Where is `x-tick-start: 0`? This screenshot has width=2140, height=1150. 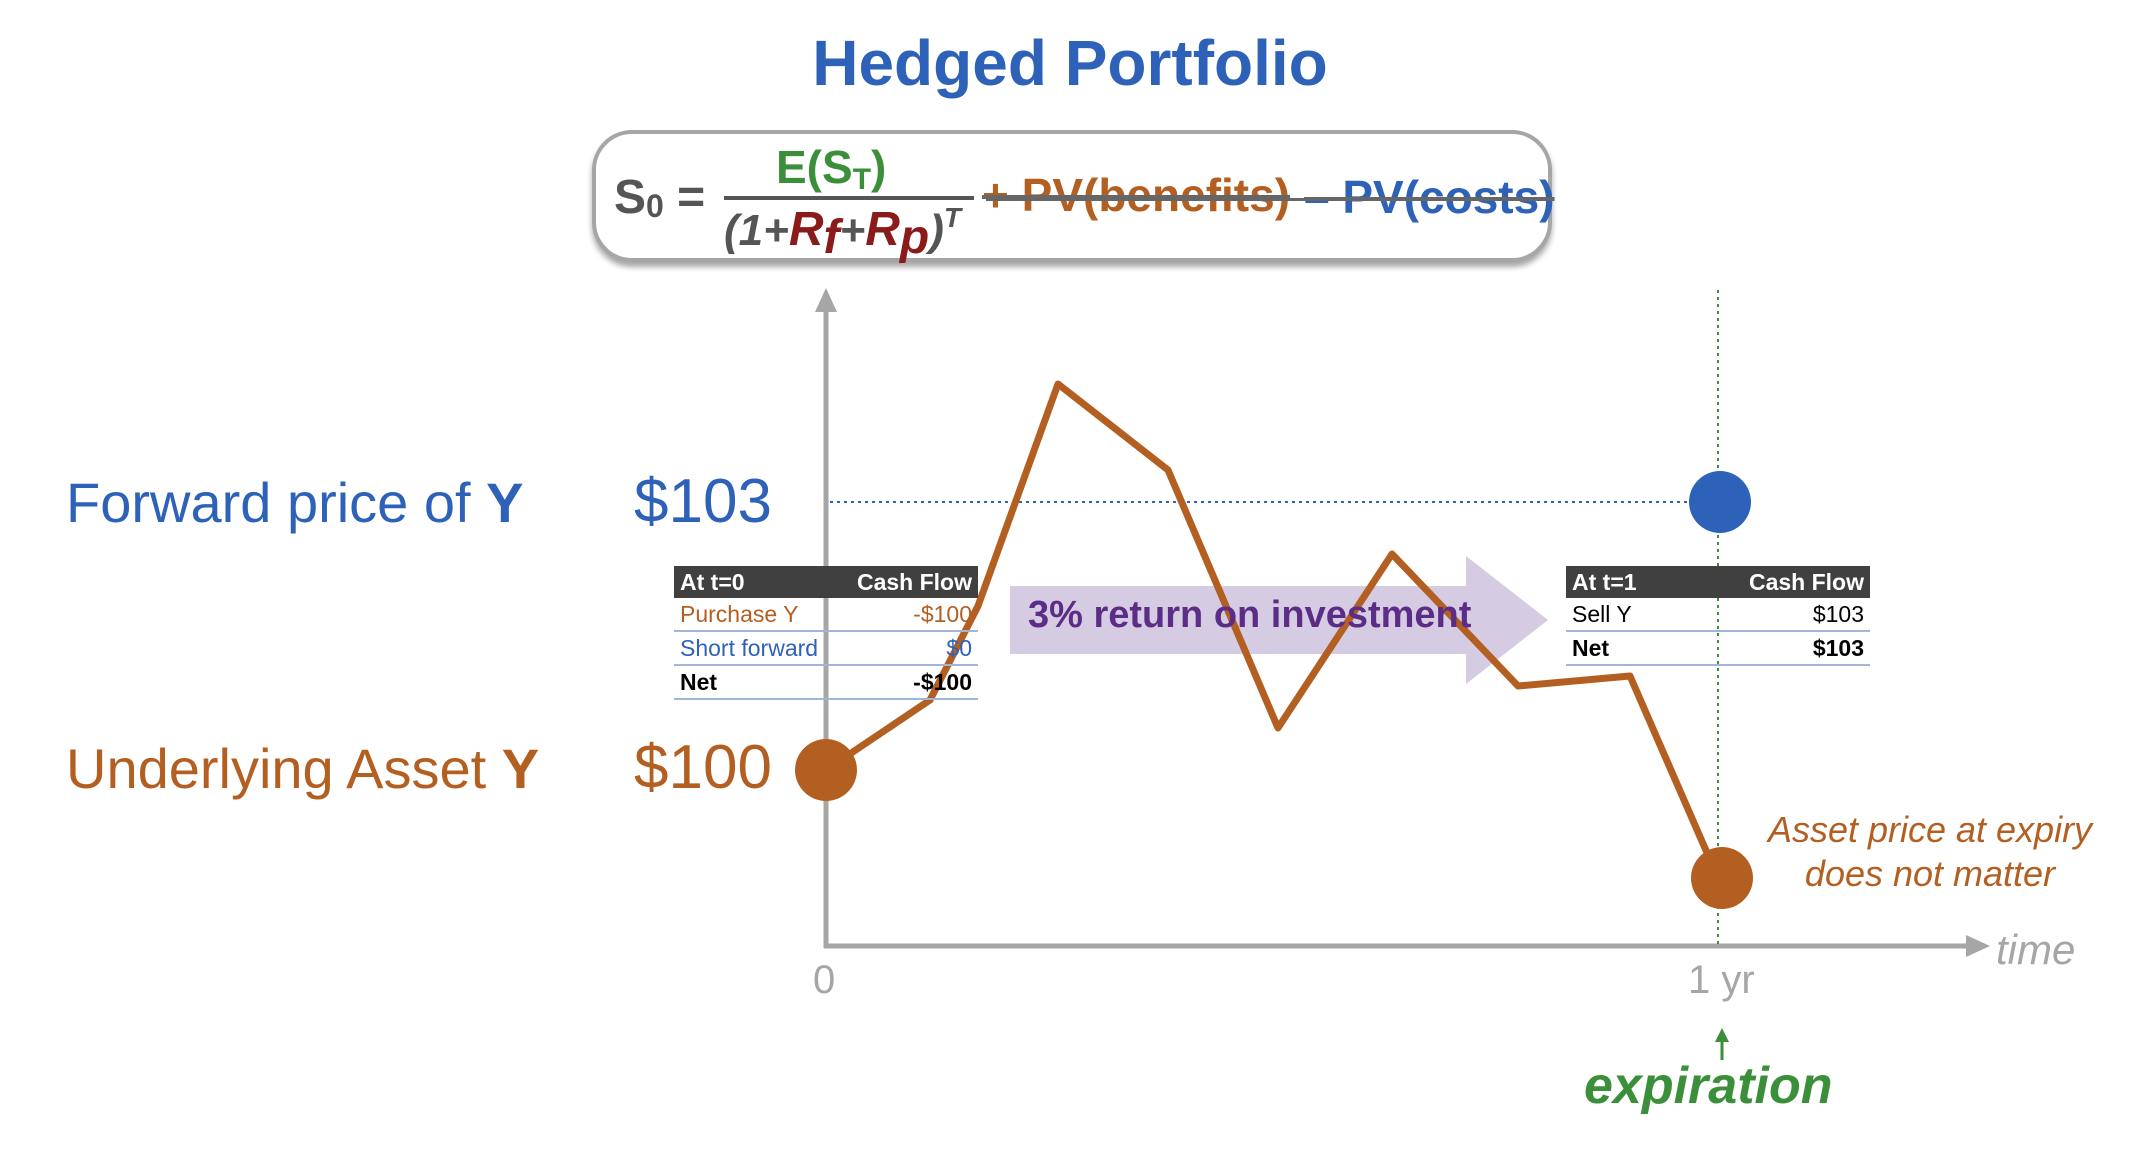 x-tick-start: 0 is located at coordinates (824, 980).